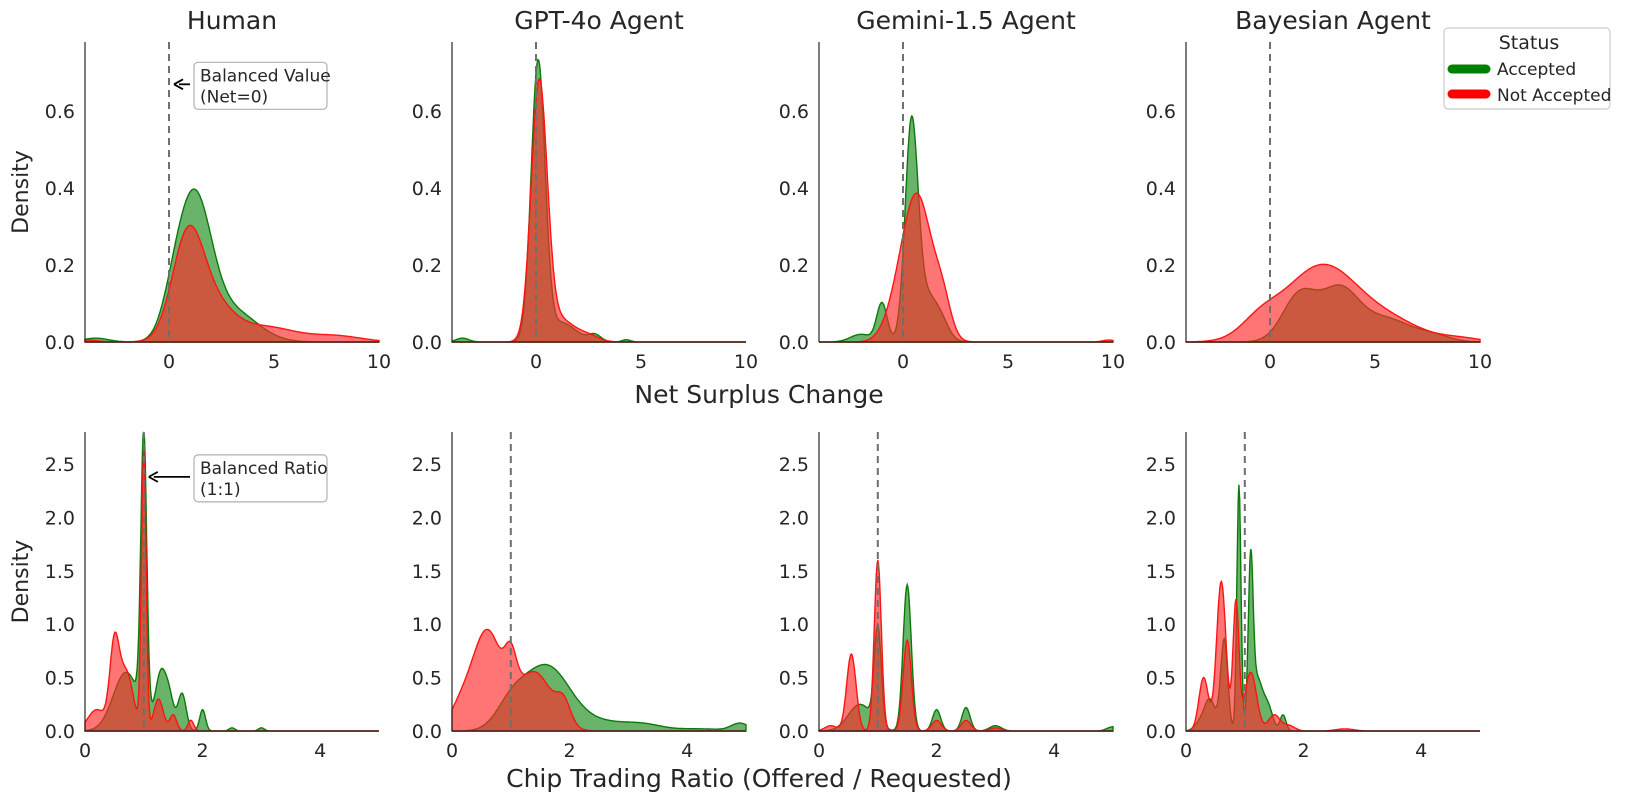  I want to click on legend-label-not-accepted: Not Accepted, so click(1554, 96).